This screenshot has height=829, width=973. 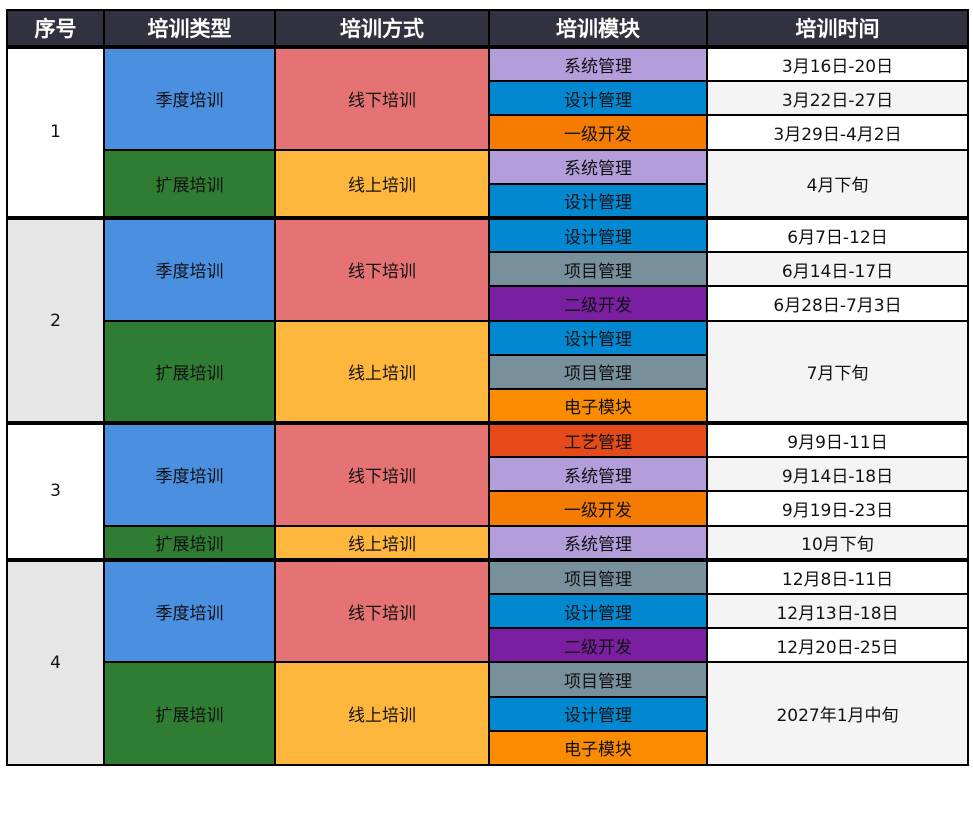 What do you see at coordinates (837, 611) in the screenshot?
I see `training-time-cell: 12月13日-18日` at bounding box center [837, 611].